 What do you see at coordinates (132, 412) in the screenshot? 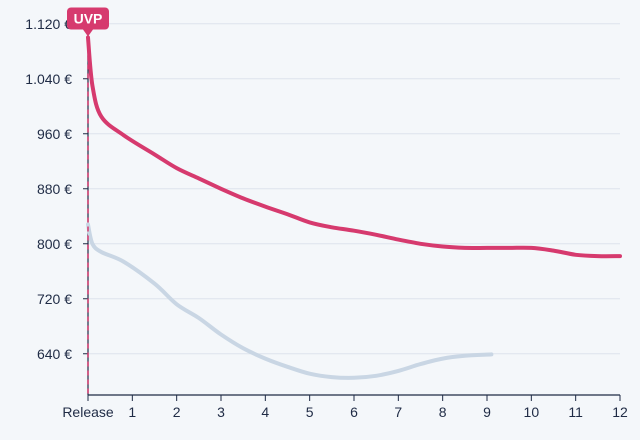
I see `x-tick-label: 1` at bounding box center [132, 412].